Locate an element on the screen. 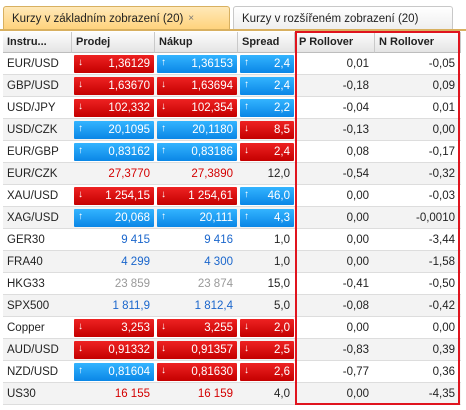  sell-price-cell-value: 16 155 is located at coordinates (132, 394).